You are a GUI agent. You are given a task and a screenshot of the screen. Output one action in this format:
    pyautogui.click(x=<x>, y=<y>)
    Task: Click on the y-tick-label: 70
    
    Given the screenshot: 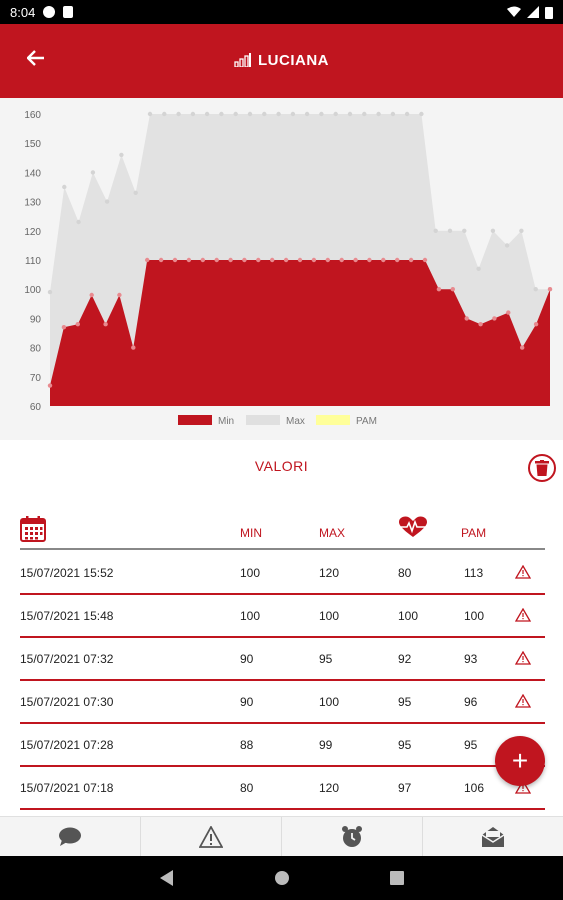 What is the action you would take?
    pyautogui.click(x=36, y=378)
    